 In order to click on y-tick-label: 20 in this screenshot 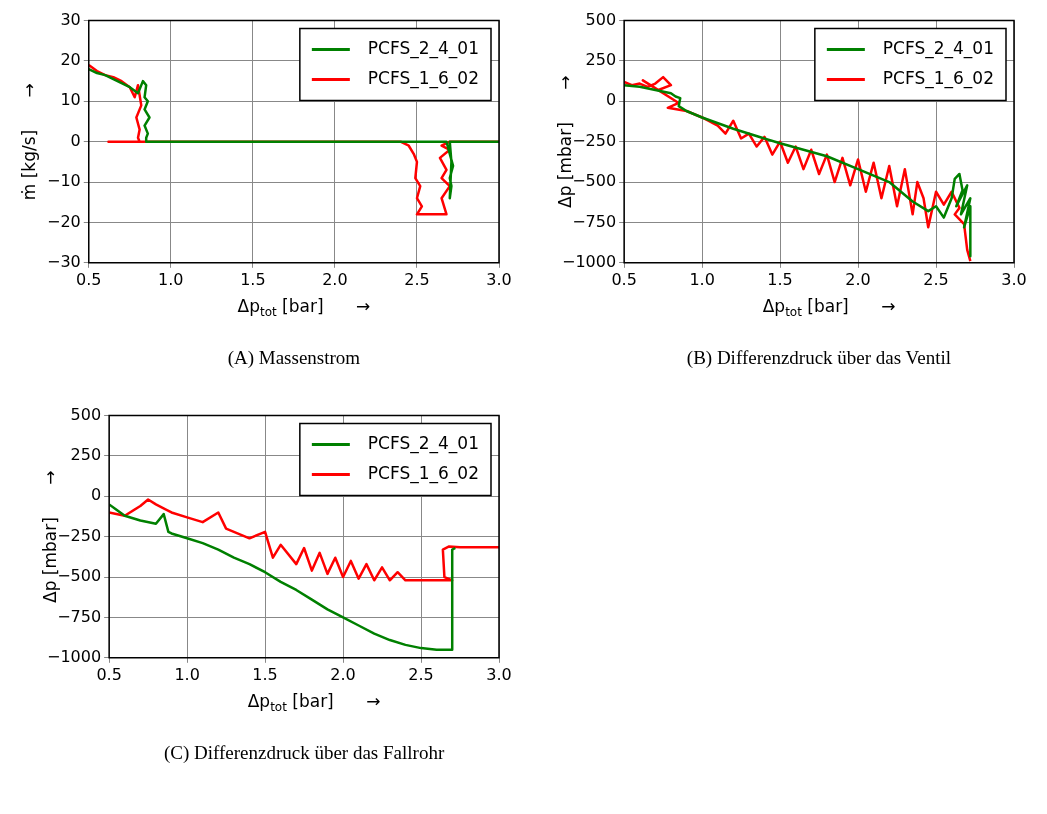, I will do `click(70, 60)`.